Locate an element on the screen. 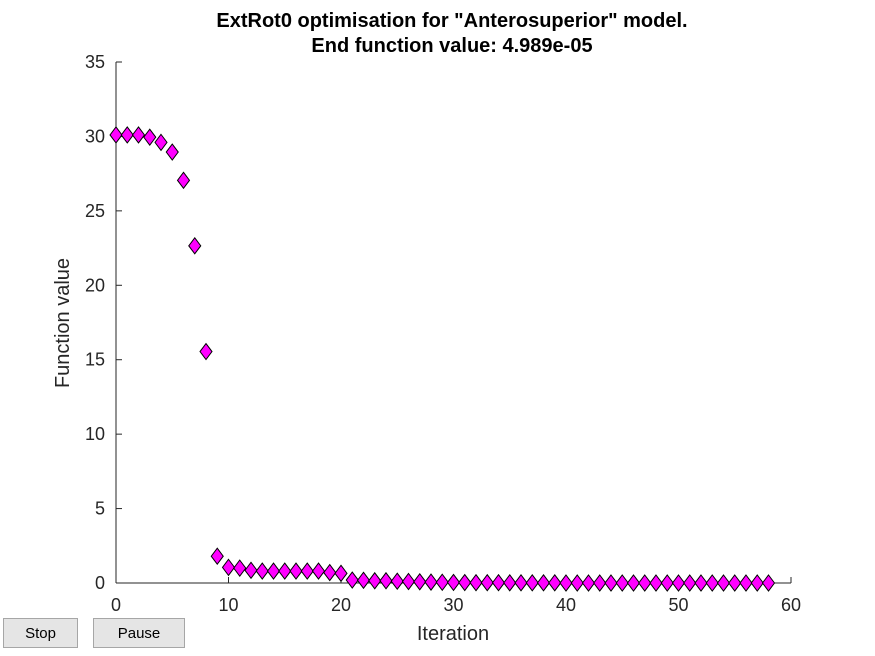 The height and width of the screenshot is (656, 875). x-tick-label: 20 is located at coordinates (341, 605).